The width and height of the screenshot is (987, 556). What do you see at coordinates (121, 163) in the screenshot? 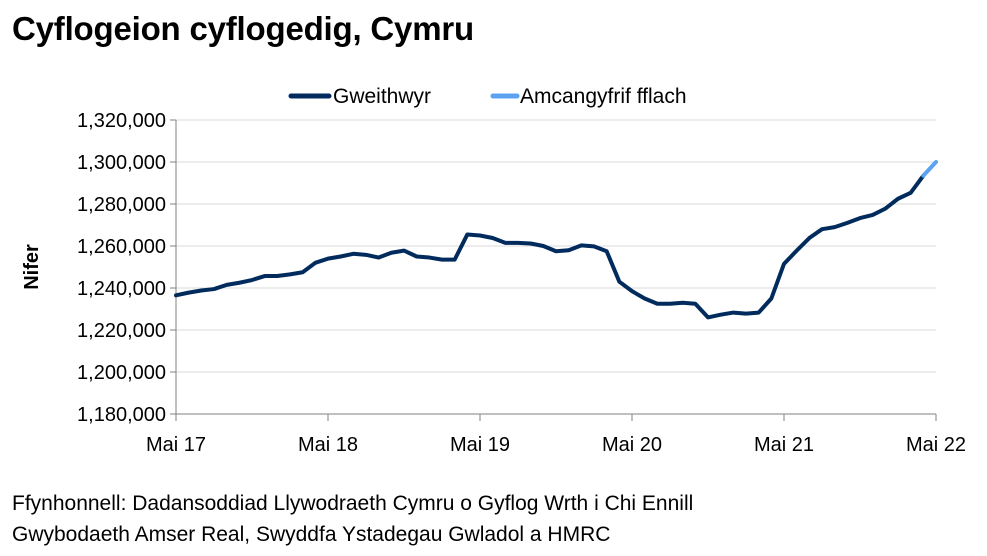
I see `y-tick-label: 1,300,000` at bounding box center [121, 163].